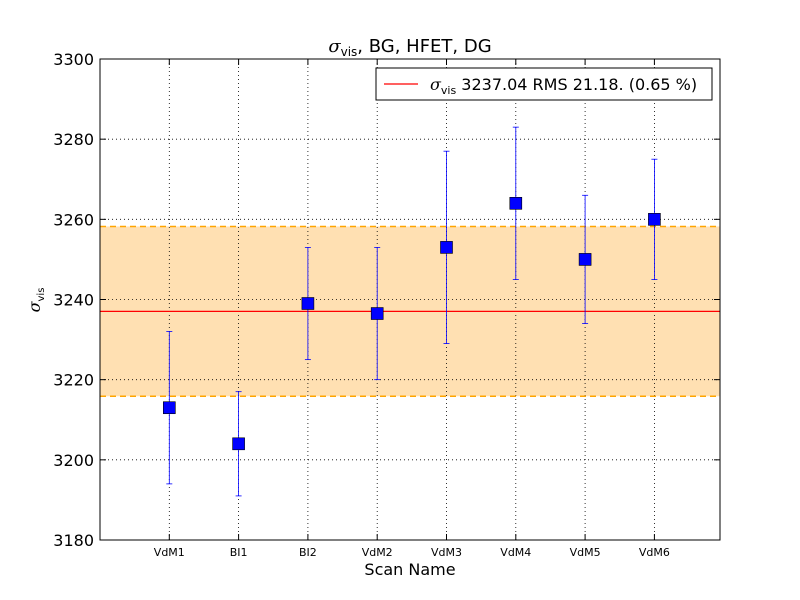  I want to click on legend-label: σvis 3237.04 RMS 21.18. (0.65 %), so click(563, 86).